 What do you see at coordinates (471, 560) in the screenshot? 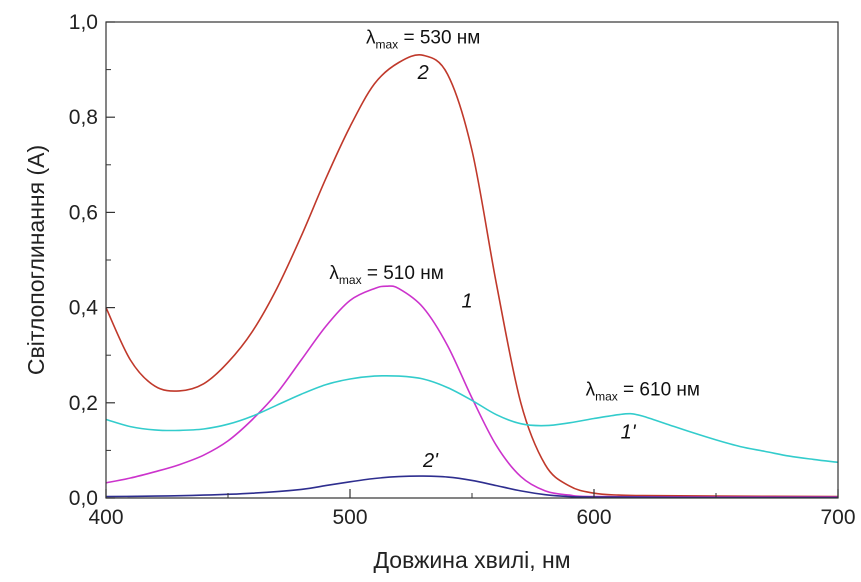
I see `x-axis-title: Довжина хвилі, нм` at bounding box center [471, 560].